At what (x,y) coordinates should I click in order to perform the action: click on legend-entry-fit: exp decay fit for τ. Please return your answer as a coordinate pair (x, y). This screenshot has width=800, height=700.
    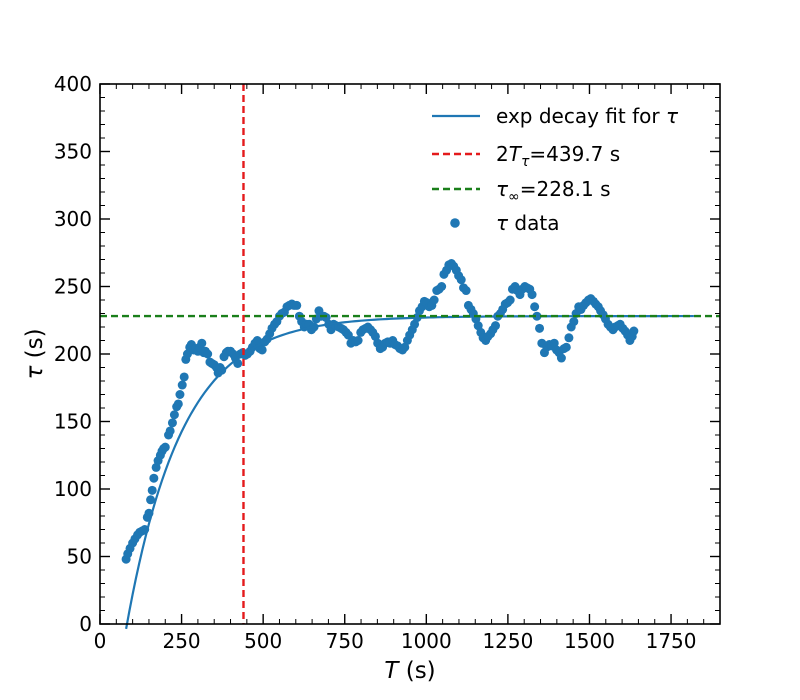
    Looking at the image, I should click on (555, 116).